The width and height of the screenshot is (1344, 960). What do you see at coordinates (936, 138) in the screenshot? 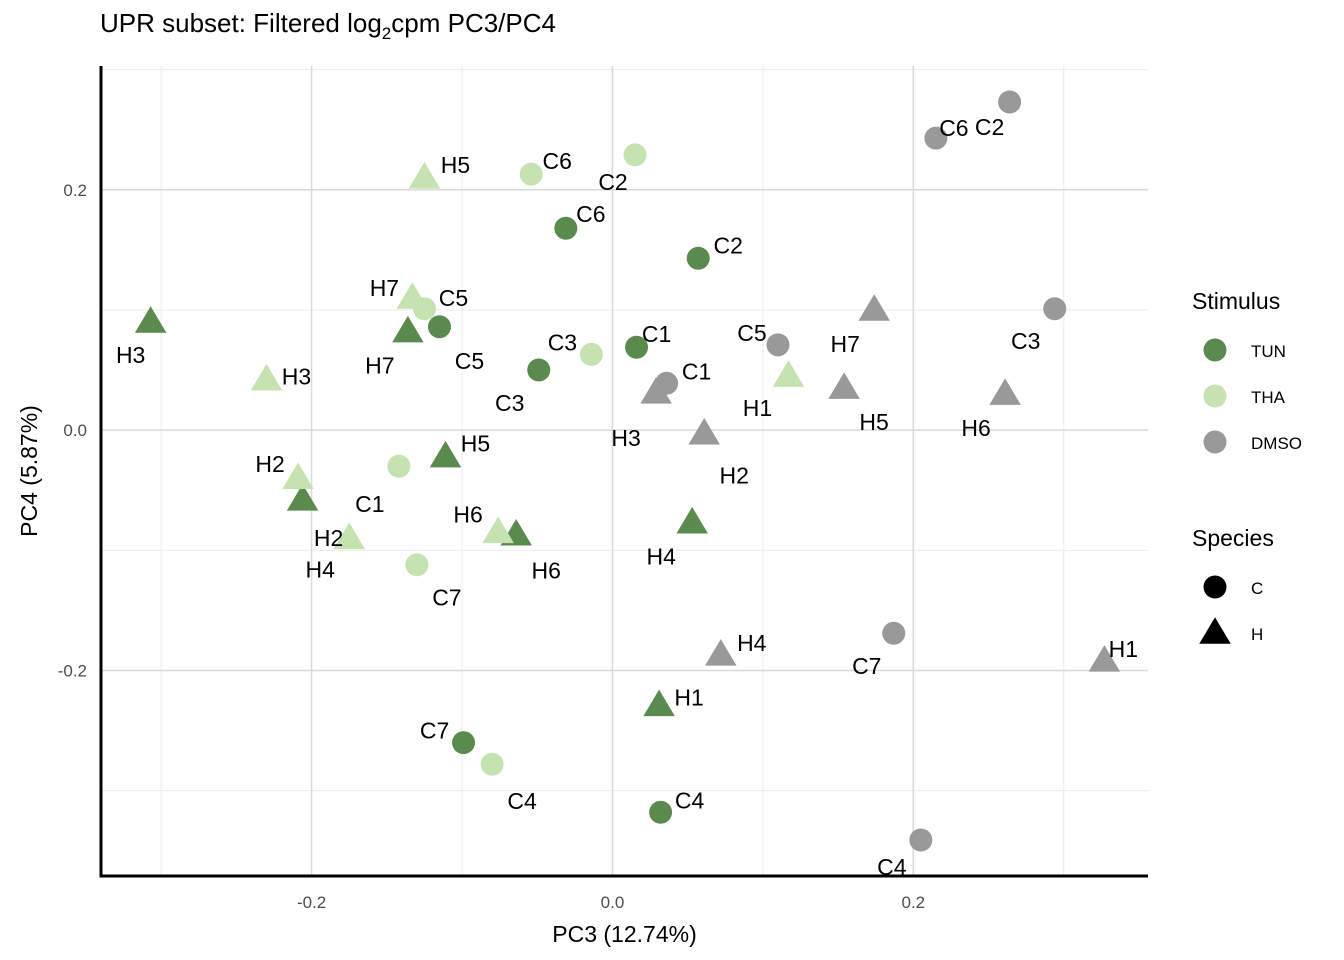
I see `data-point-dmso-c6` at bounding box center [936, 138].